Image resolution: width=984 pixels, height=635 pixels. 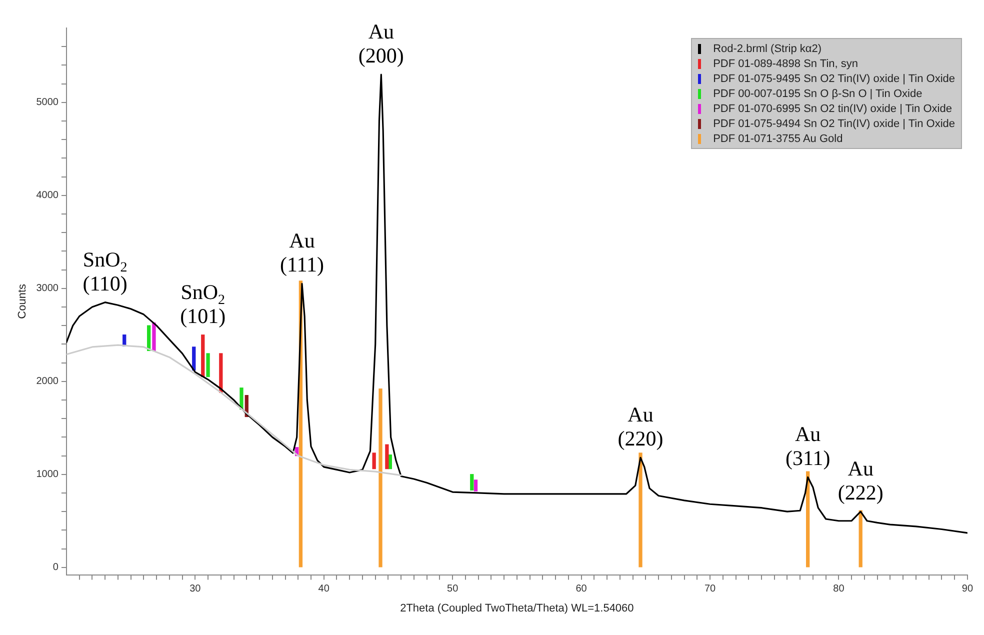 What do you see at coordinates (517, 608) in the screenshot?
I see `x-axis-title: 2Theta (Coupled TwoTheta/Theta) WL=1.54060` at bounding box center [517, 608].